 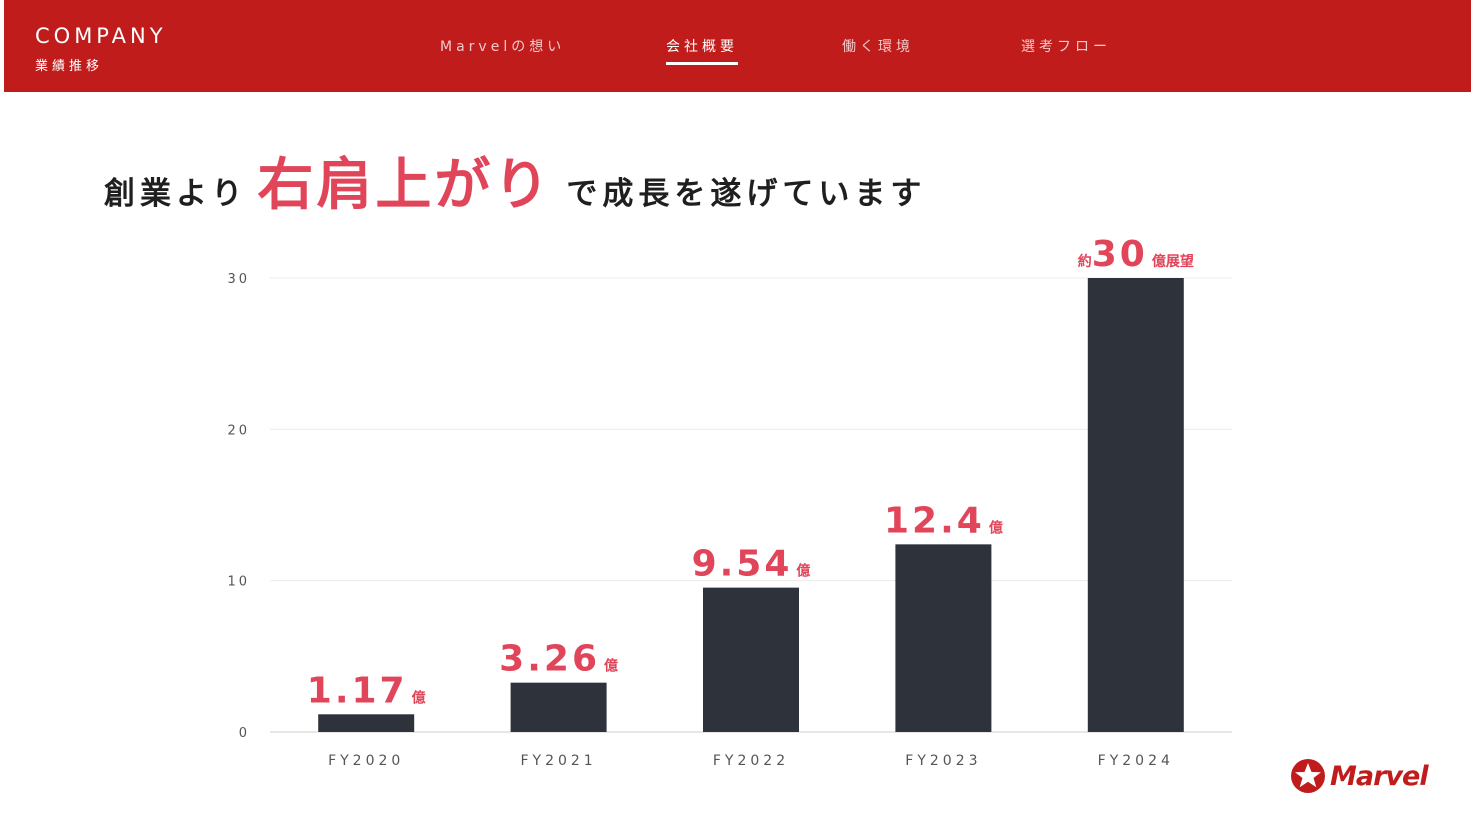 I want to click on bar-fy2024, so click(x=1135, y=505).